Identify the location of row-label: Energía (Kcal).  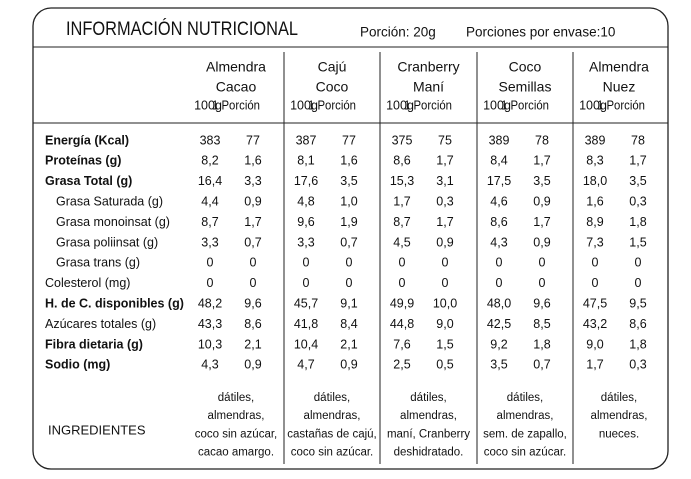
(87, 140).